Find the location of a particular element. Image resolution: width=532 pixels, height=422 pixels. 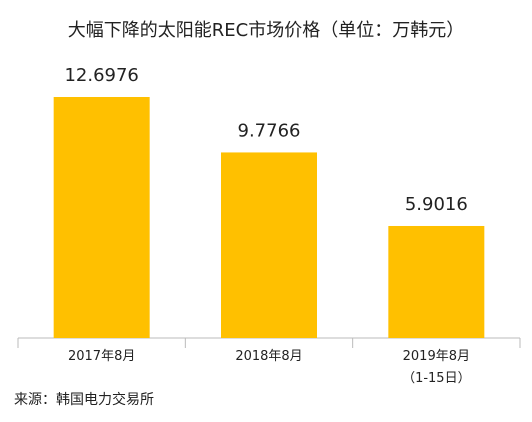

source-note: 来源：韩国电力交易所 is located at coordinates (84, 399).